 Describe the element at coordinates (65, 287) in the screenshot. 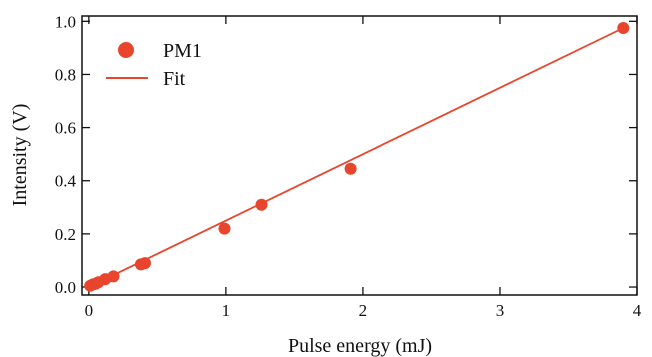

I see `y-tick-label: 0.0` at that location.